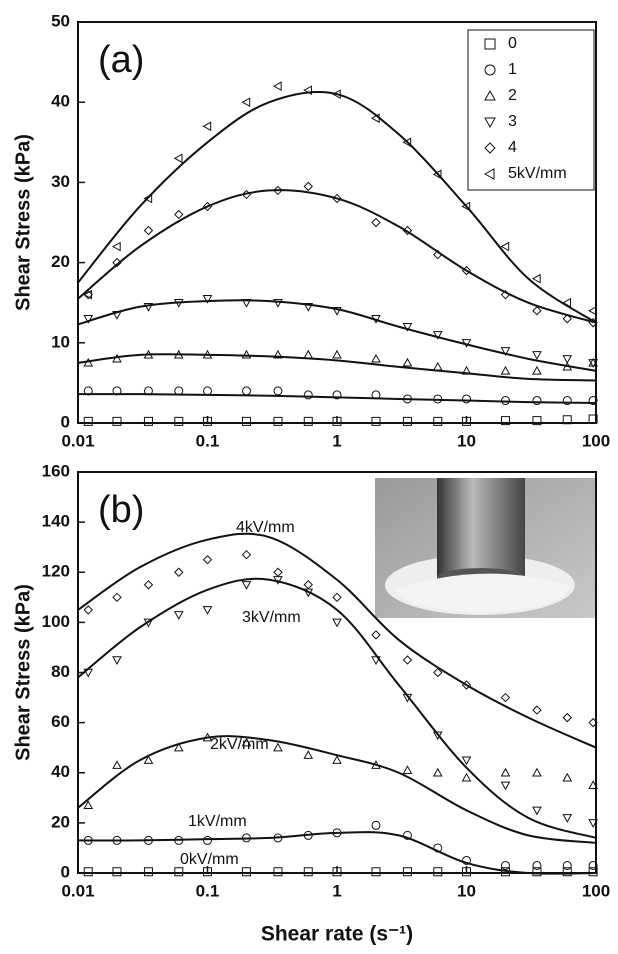  I want to click on legend-label: 1, so click(512, 69).